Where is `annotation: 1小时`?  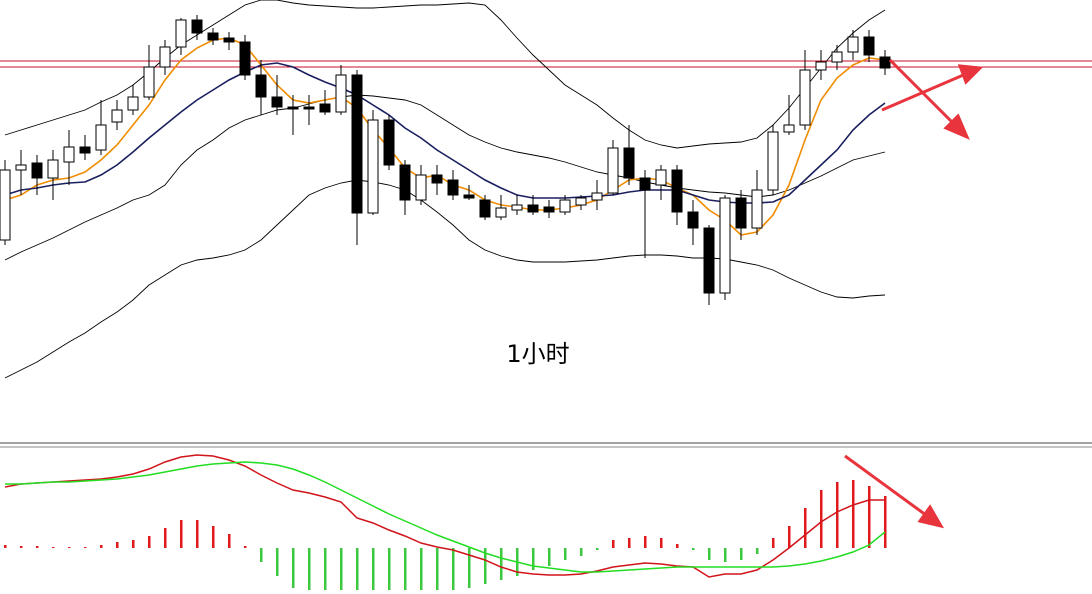 annotation: 1小时 is located at coordinates (537, 354).